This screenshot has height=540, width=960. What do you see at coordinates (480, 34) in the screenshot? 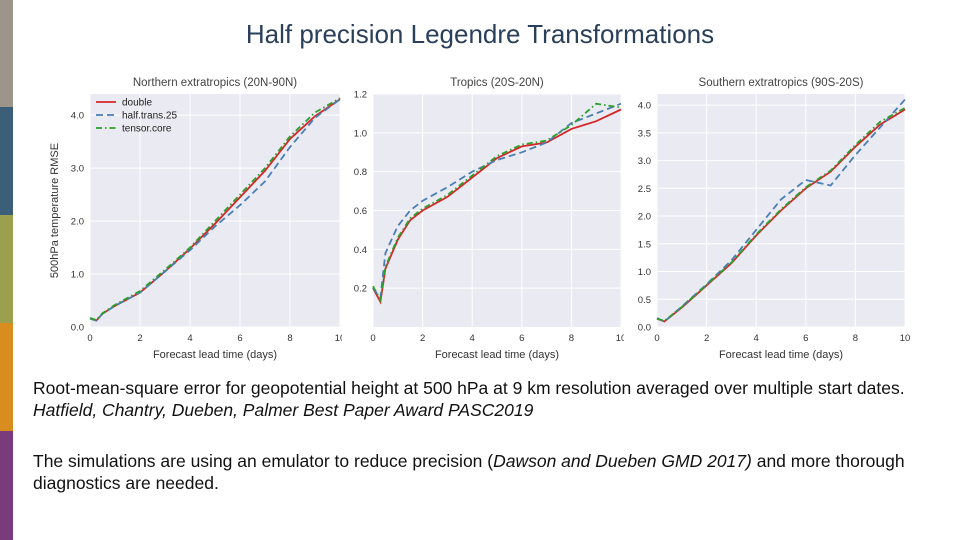
I see `slide-title: Half precision Legendre Transformations` at bounding box center [480, 34].